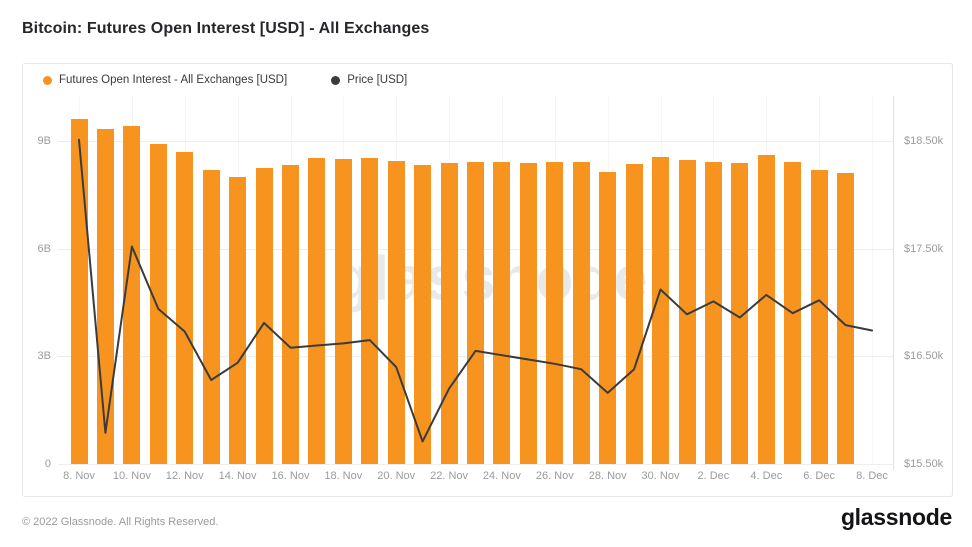 This screenshot has height=547, width=972. What do you see at coordinates (377, 80) in the screenshot?
I see `legend-label-price: Price [USD]` at bounding box center [377, 80].